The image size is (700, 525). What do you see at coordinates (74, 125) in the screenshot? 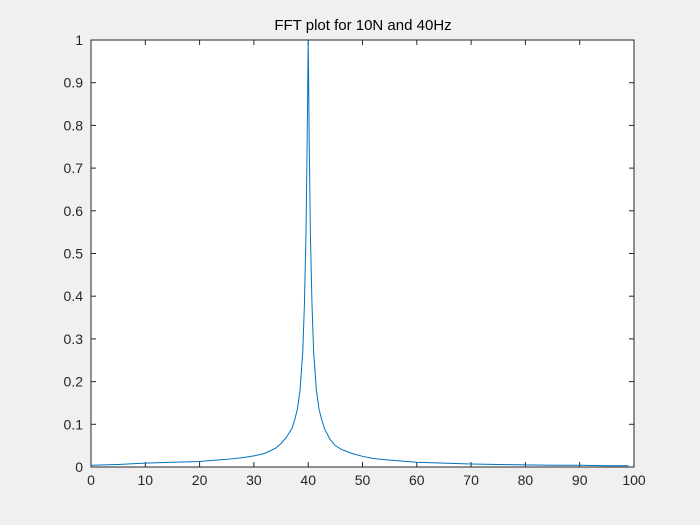
I see `y-tick-label: 0.8` at bounding box center [74, 125].